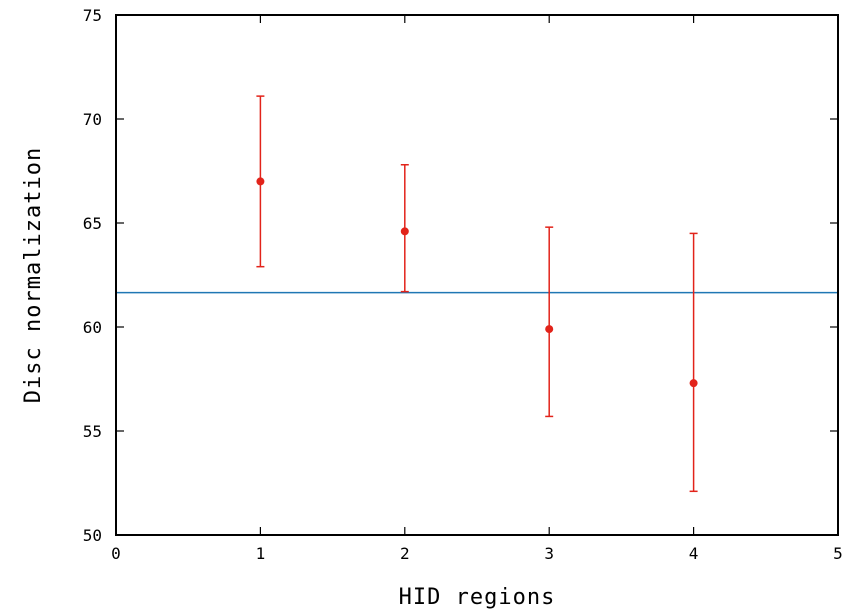  Describe the element at coordinates (92, 431) in the screenshot. I see `y-tick-label: 55` at that location.